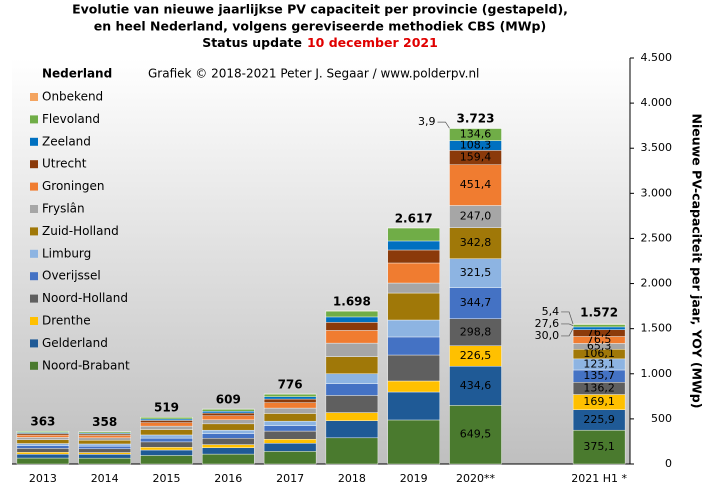 This screenshot has width=711, height=491. What do you see at coordinates (599, 419) in the screenshot?
I see `data-label: 225,9` at bounding box center [599, 419].